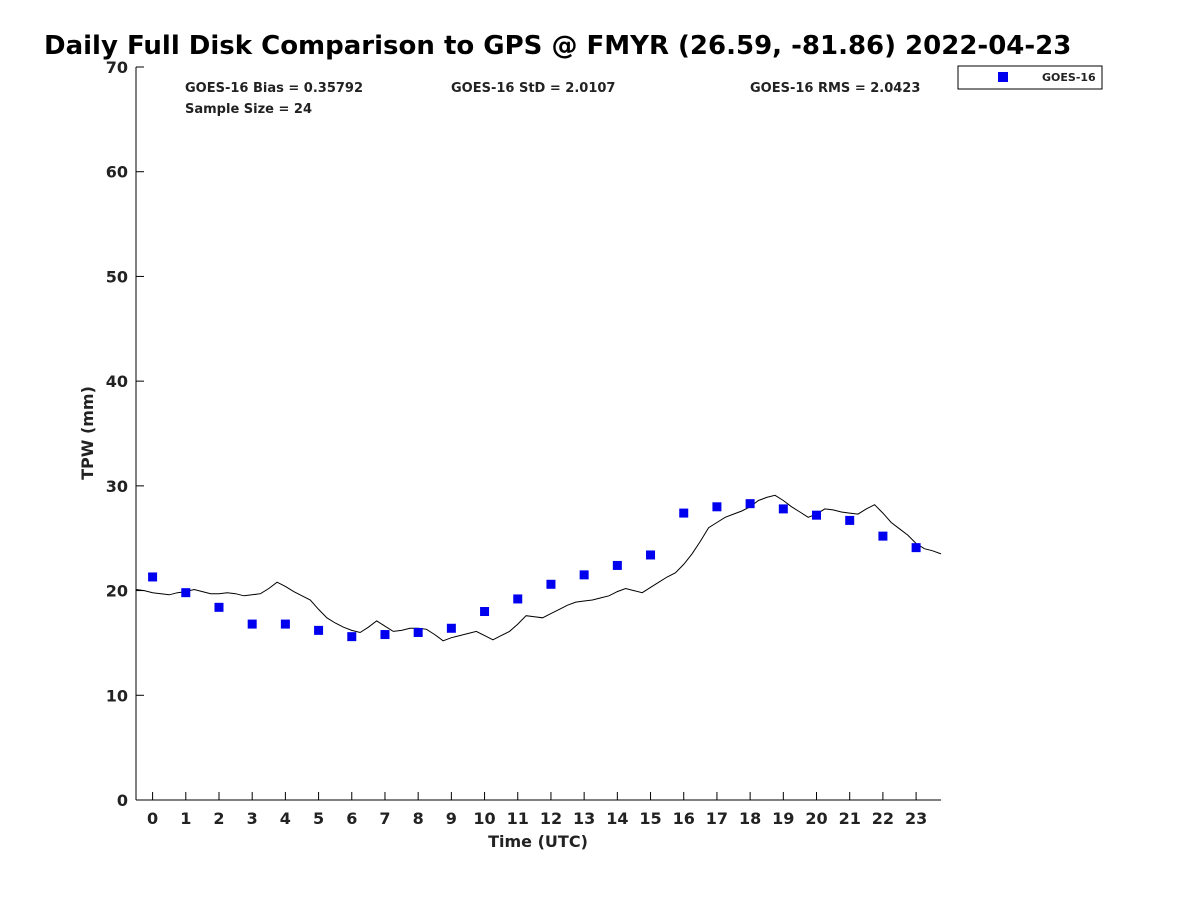 The image size is (1200, 900). I want to click on gps-line-series, so click(538, 568).